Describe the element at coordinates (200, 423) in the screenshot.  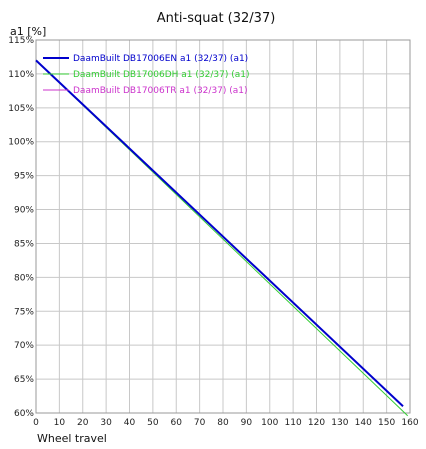
I see `x-tick-label: 70` at that location.